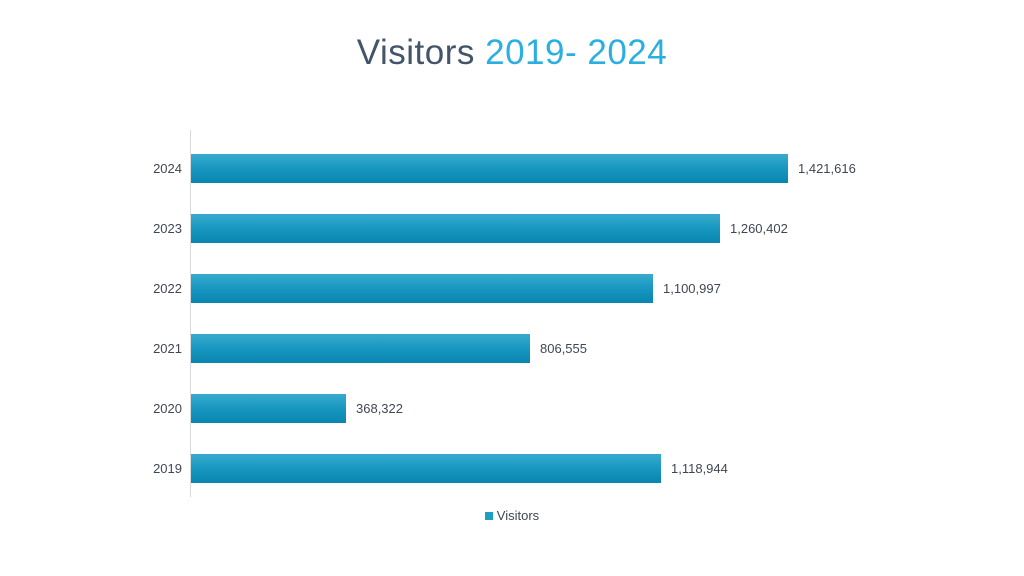  I want to click on chart-title-range: 2019- 2024, so click(576, 52).